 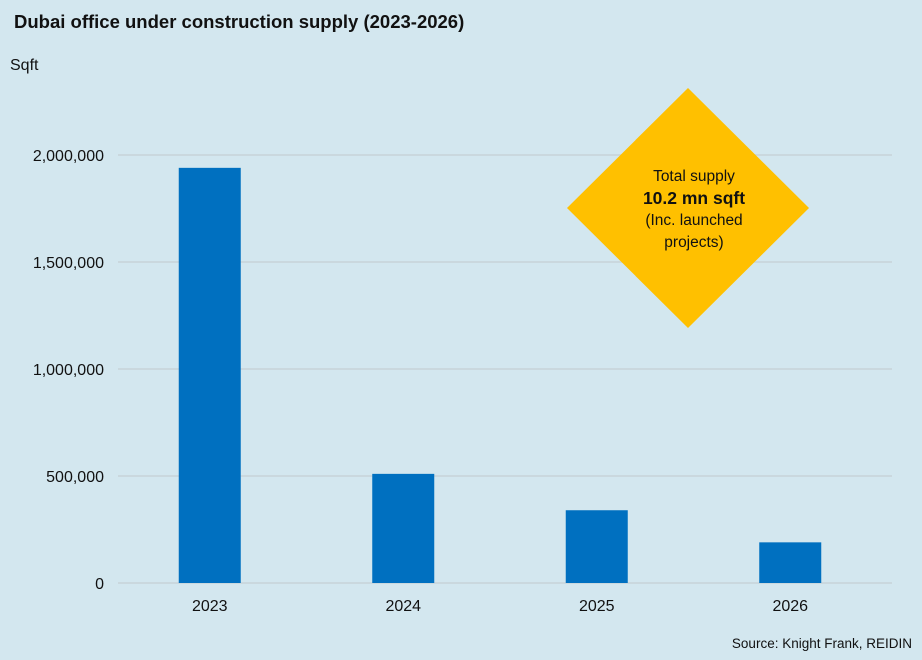 What do you see at coordinates (24, 65) in the screenshot?
I see `y-axis-unit-label: Sqft` at bounding box center [24, 65].